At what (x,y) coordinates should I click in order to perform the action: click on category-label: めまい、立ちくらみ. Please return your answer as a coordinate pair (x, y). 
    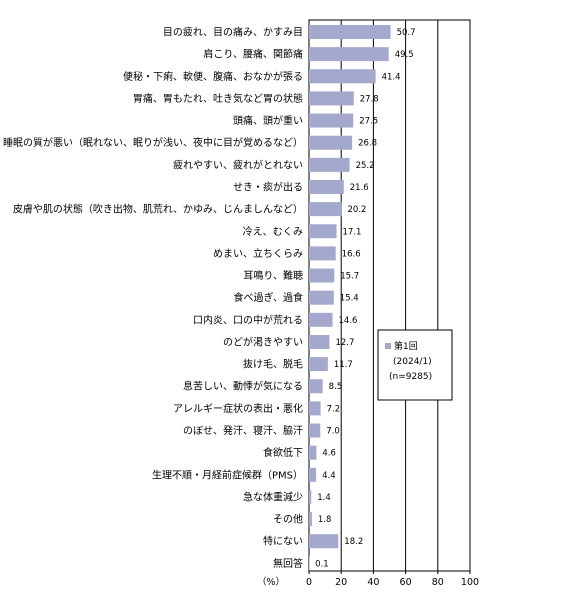
    Looking at the image, I should click on (258, 253).